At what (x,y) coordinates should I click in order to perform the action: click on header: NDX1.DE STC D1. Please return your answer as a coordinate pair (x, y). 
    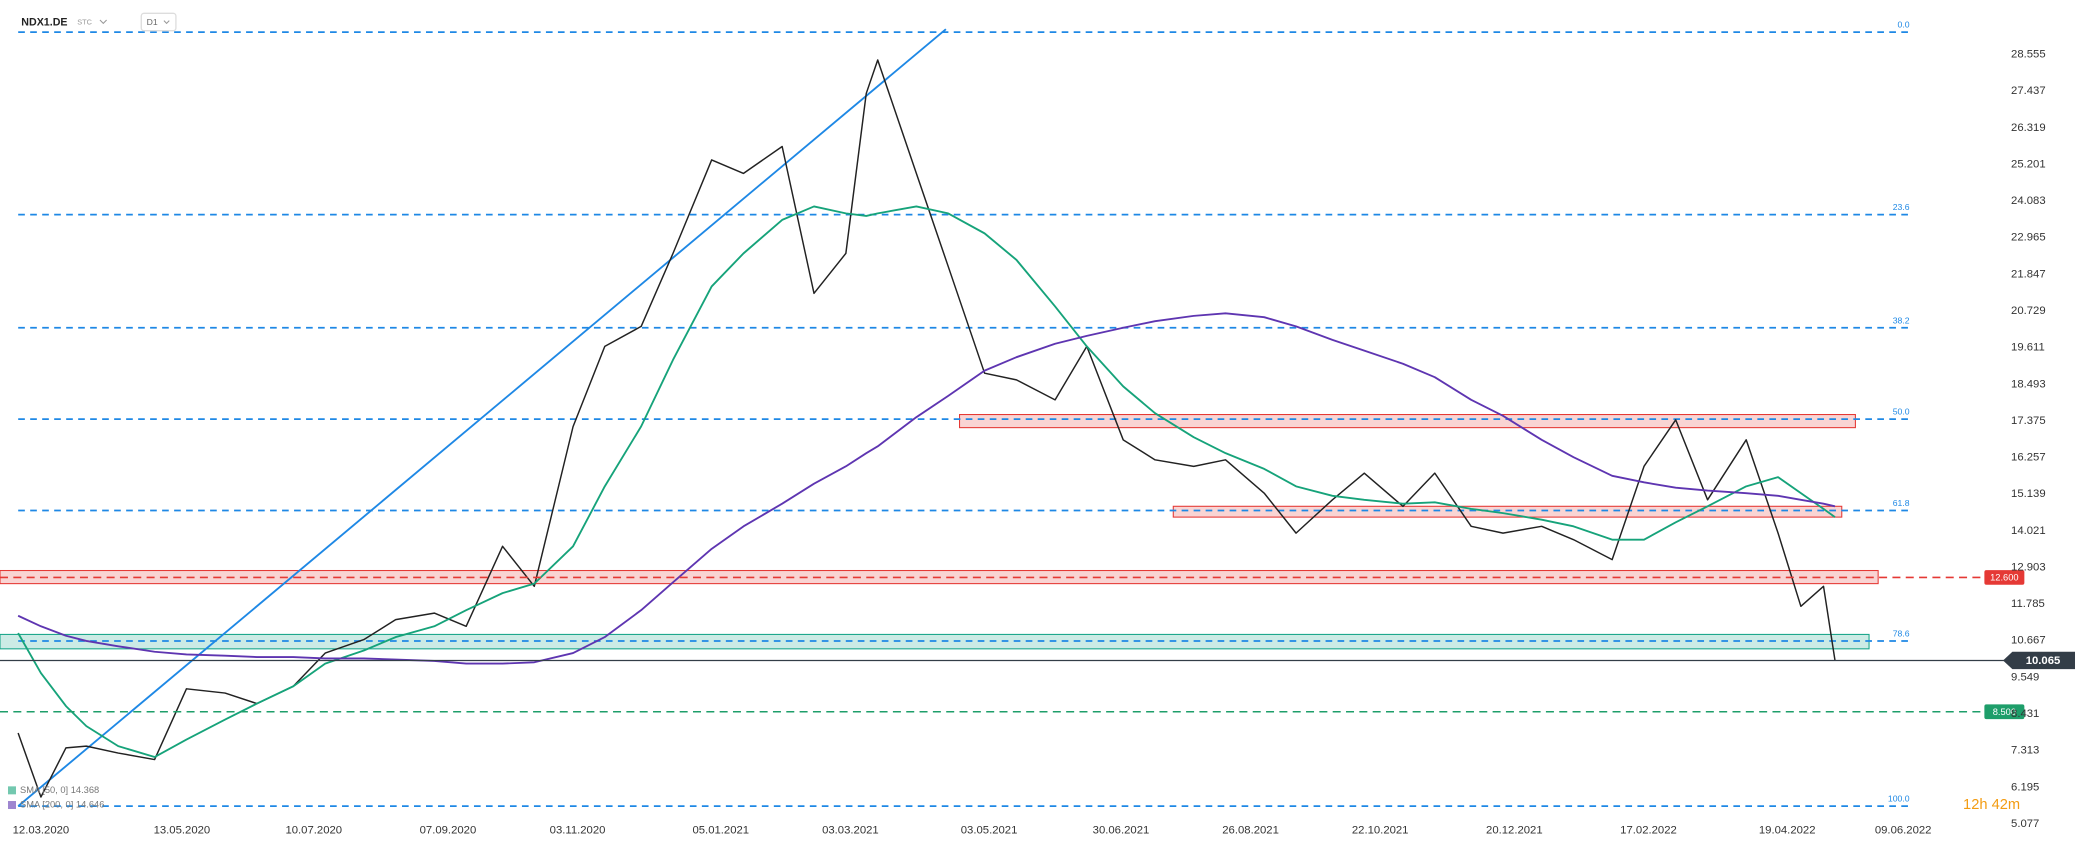
    Looking at the image, I should click on (99, 22).